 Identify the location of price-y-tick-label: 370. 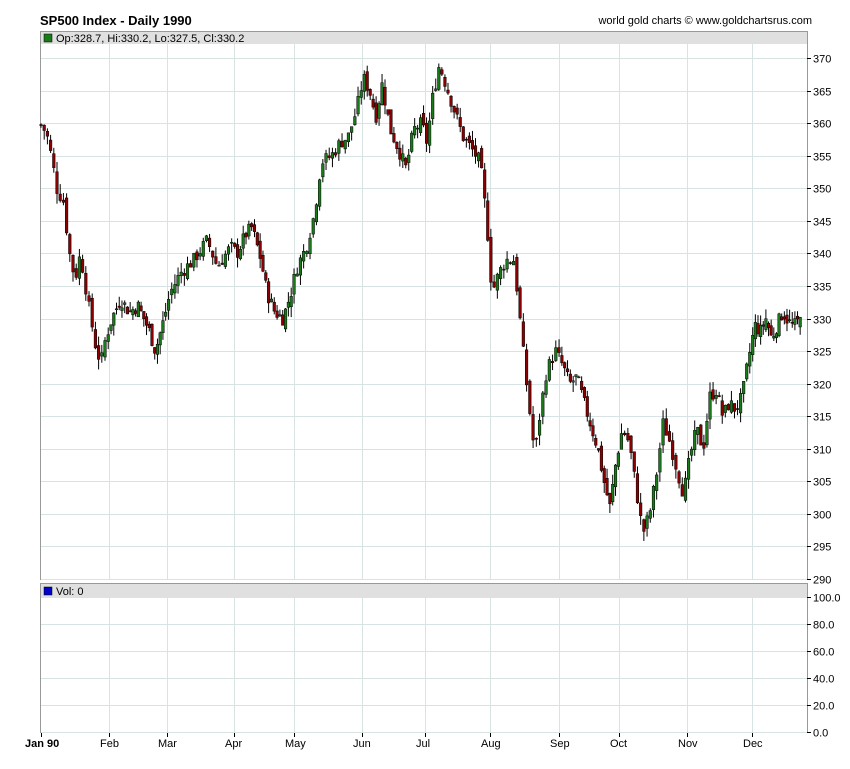
(822, 60).